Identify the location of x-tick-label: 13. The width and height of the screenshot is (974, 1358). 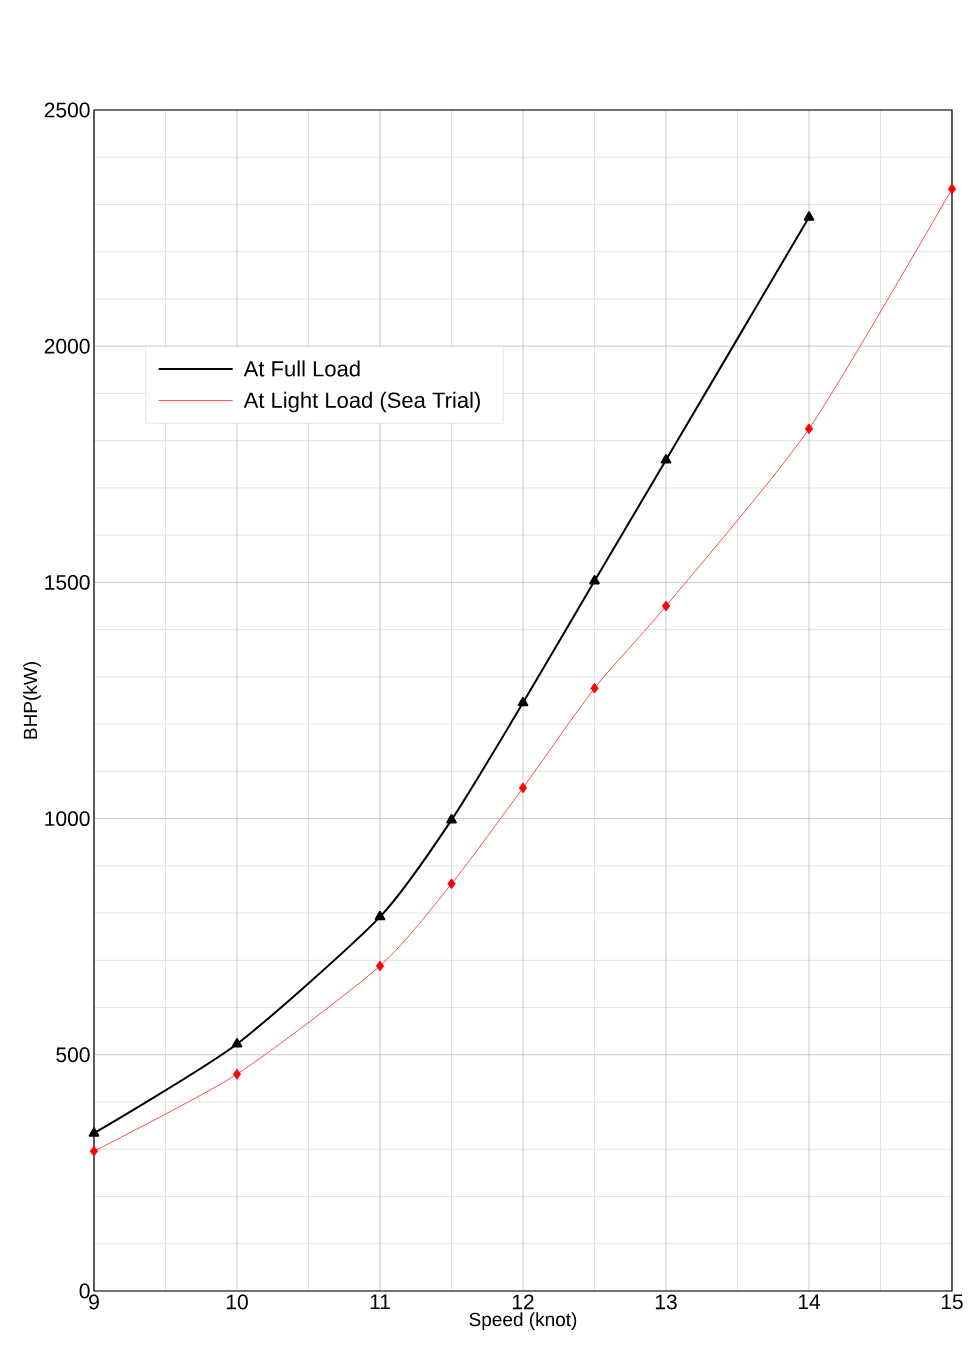
(666, 1302).